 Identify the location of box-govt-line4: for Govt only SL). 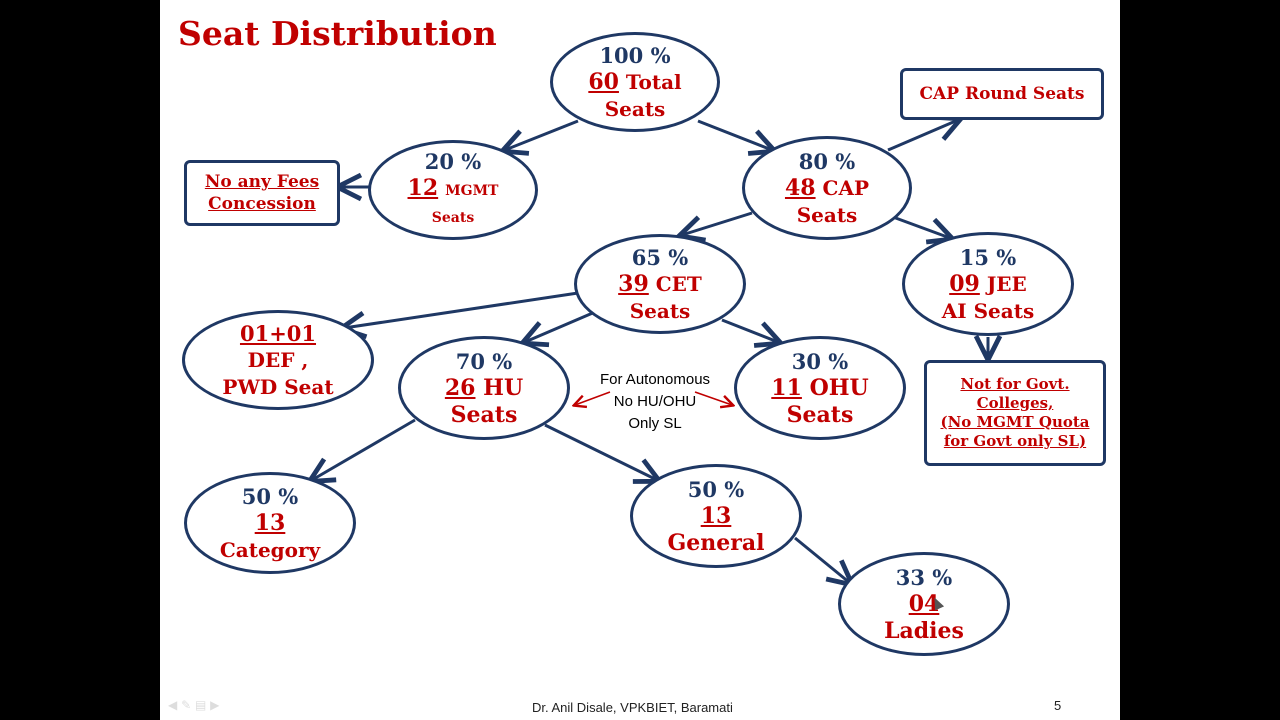
(1015, 441).